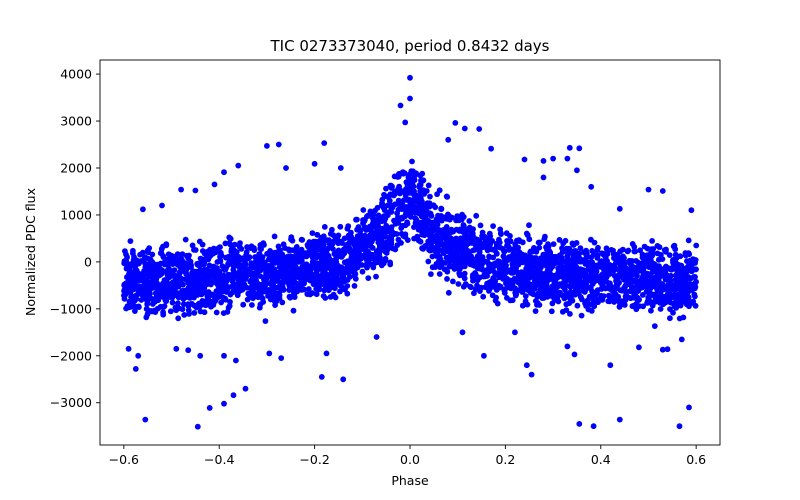 Image resolution: width=800 pixels, height=500 pixels. I want to click on y-tick-label: 2000, so click(76, 167).